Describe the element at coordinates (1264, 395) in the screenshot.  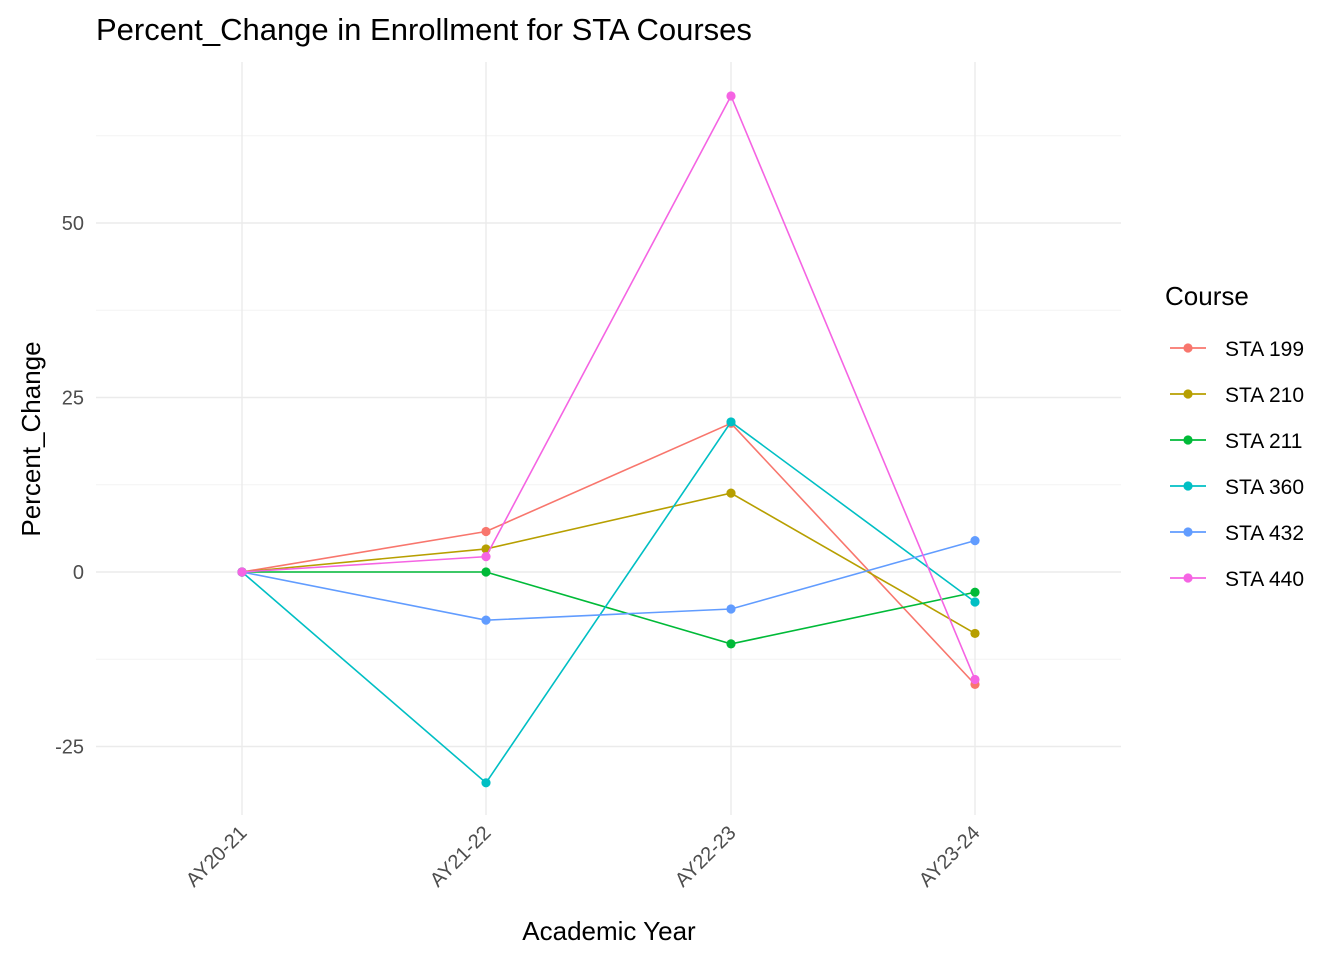
I see `legend-label-sta-210: STA 210` at that location.